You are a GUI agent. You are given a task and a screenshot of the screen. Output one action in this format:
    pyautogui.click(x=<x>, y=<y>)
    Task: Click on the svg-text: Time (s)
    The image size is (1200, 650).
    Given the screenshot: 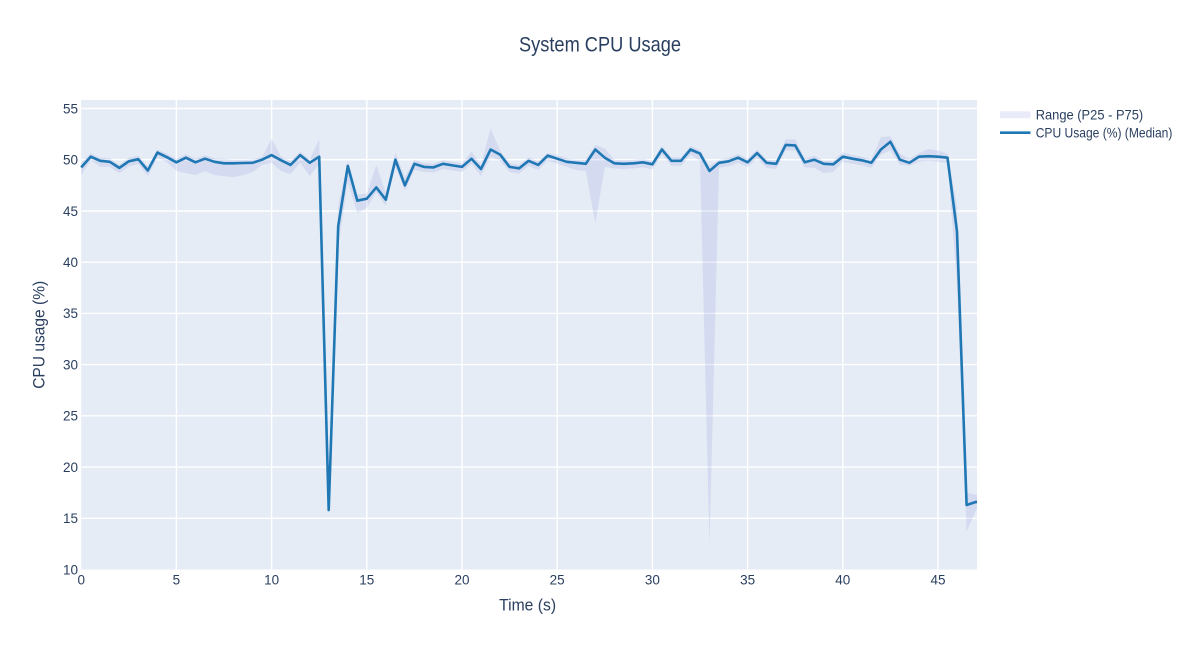 What is the action you would take?
    pyautogui.click(x=527, y=605)
    